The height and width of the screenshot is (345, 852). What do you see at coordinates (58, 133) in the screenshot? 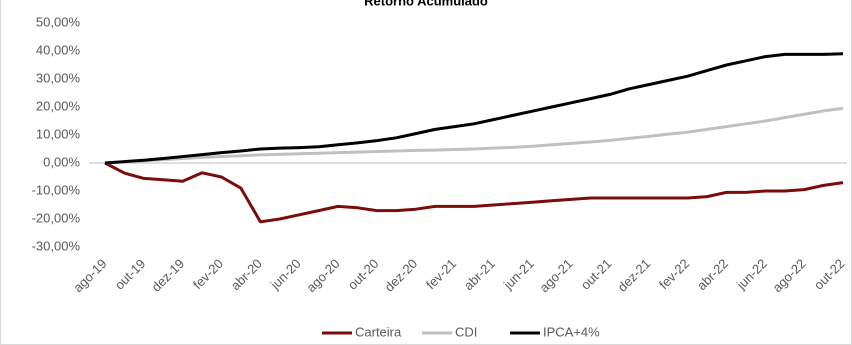
I see `y-tick-label: 10,00%` at bounding box center [58, 133].